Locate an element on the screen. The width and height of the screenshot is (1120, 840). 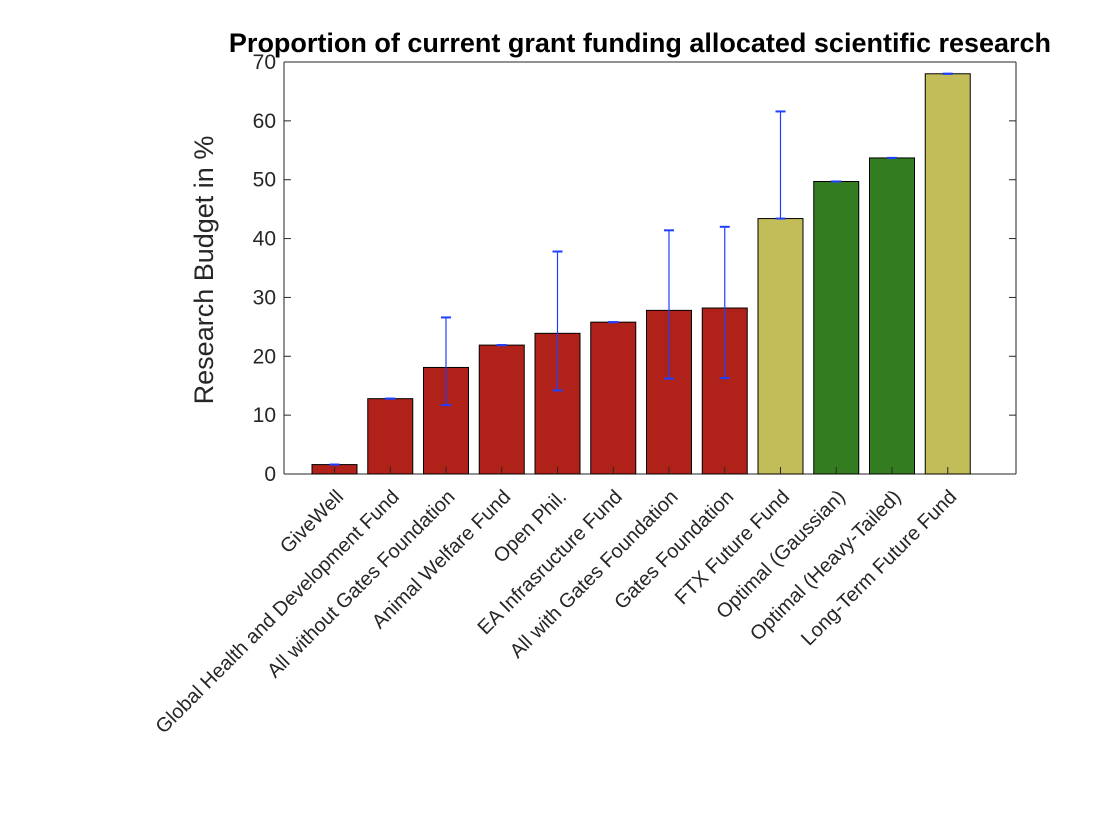
y-axis-label: Research Budget in % is located at coordinates (204, 270).